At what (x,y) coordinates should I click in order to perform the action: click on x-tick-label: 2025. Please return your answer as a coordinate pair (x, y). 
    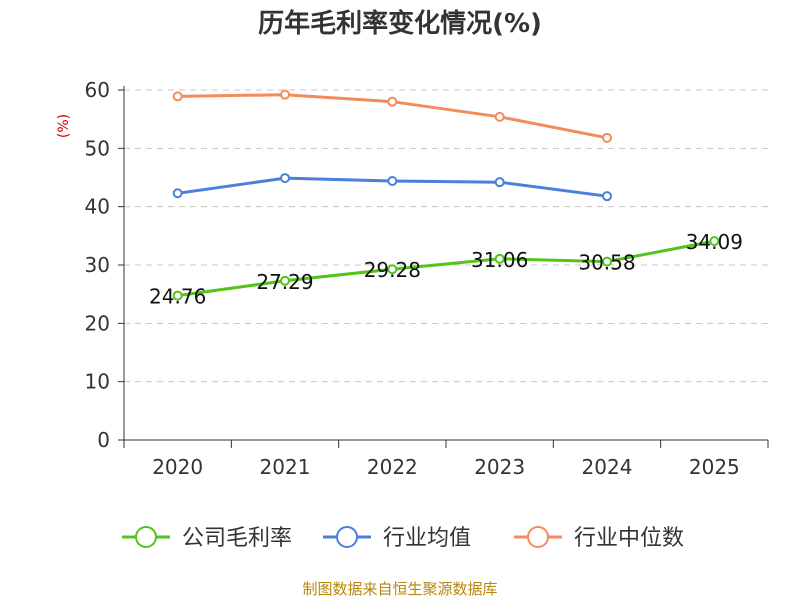
    Looking at the image, I should click on (714, 467).